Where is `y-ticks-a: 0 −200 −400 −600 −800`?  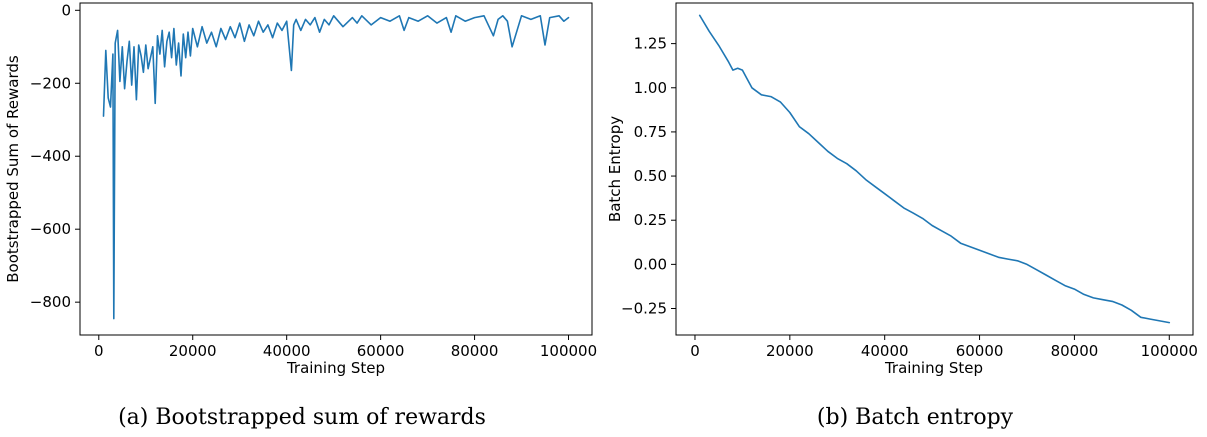
y-ticks-a: 0 −200 −400 −600 −800 is located at coordinates (55, 156).